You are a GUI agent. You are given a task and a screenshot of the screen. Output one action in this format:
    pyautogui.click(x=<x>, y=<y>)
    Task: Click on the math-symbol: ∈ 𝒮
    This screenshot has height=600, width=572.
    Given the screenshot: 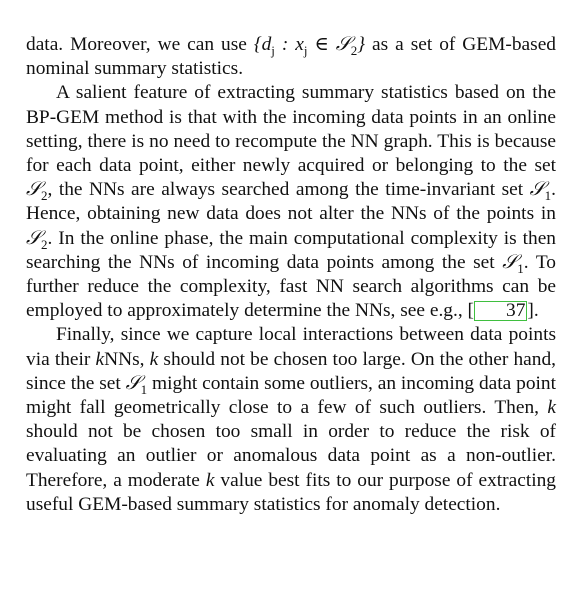 What is the action you would take?
    pyautogui.click(x=329, y=44)
    